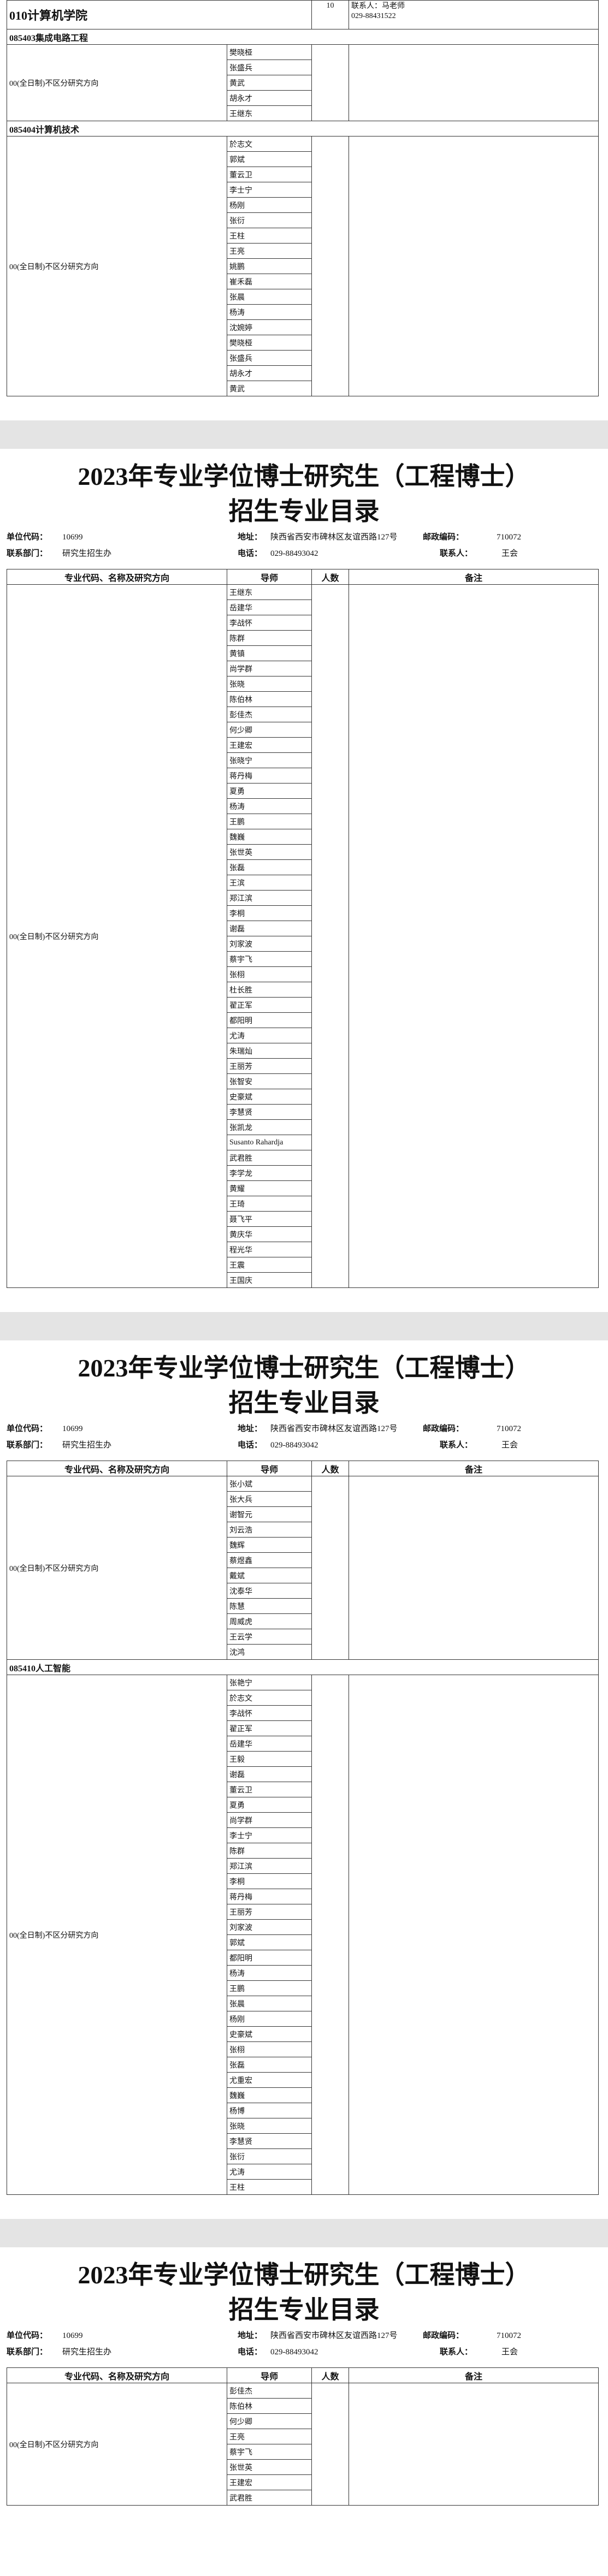 Image resolution: width=608 pixels, height=2576 pixels. I want to click on advisor: 张栩, so click(269, 974).